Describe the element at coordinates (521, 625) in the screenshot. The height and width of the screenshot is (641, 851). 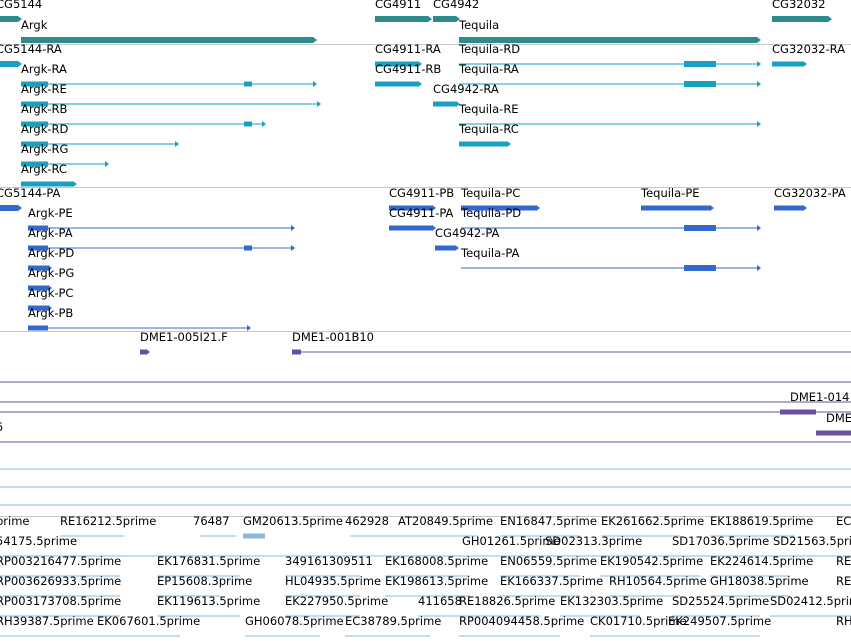
I see `est-feature: RP004094458.5prime` at that location.